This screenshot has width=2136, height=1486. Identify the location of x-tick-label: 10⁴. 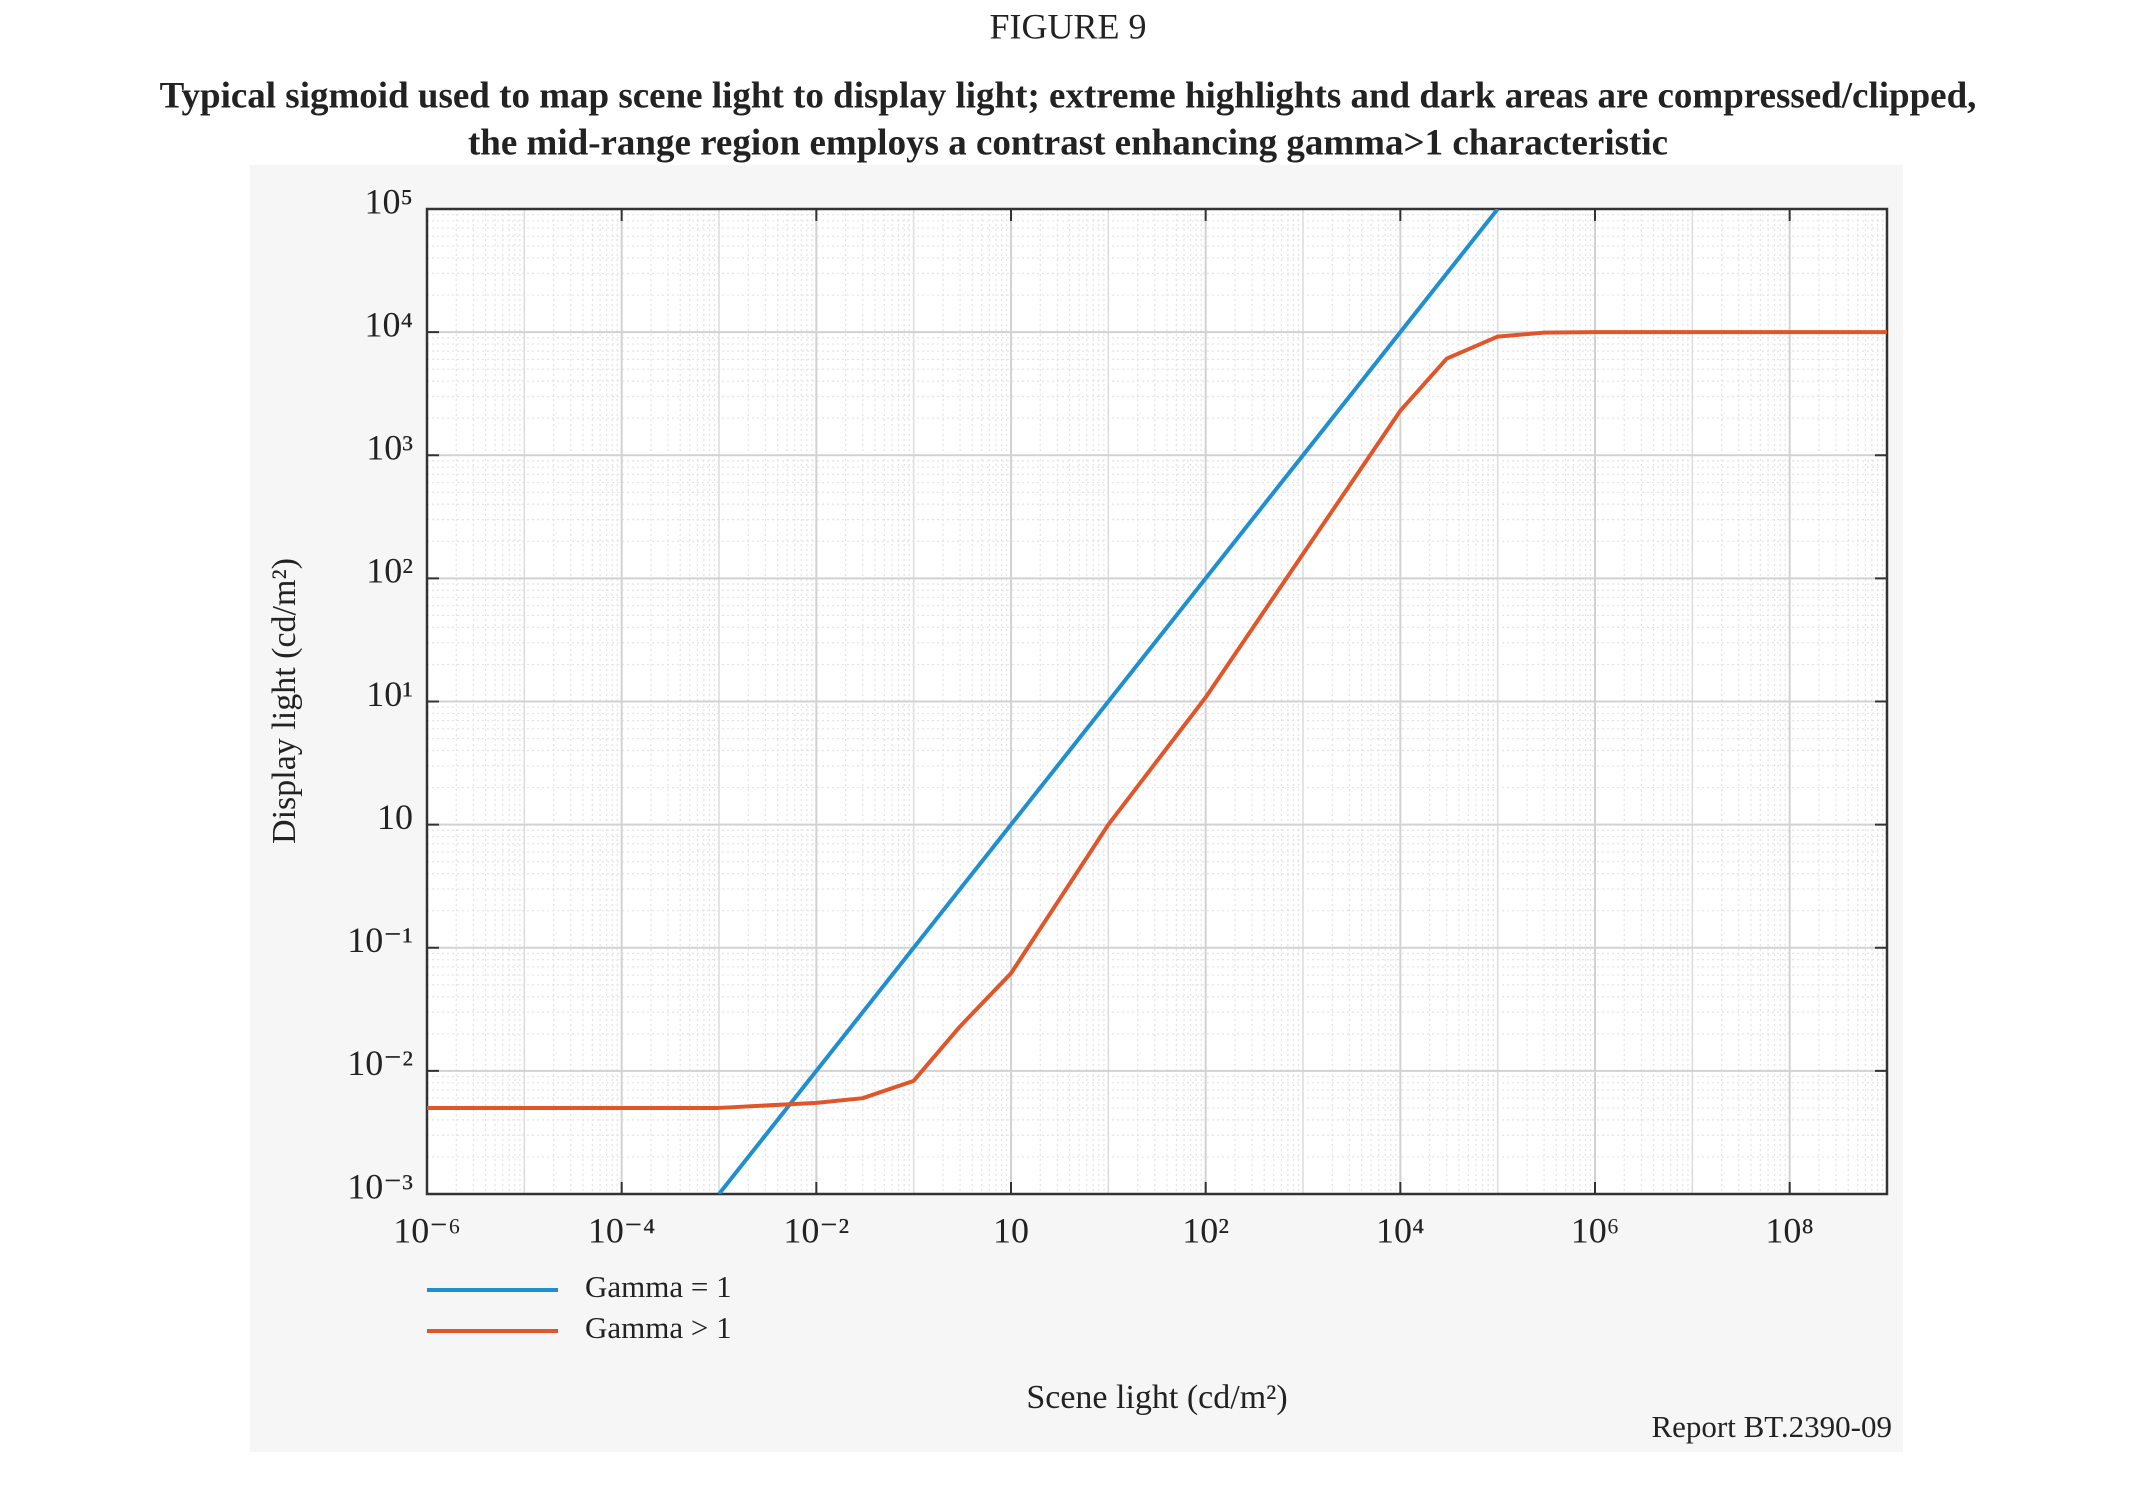
(1400, 1230).